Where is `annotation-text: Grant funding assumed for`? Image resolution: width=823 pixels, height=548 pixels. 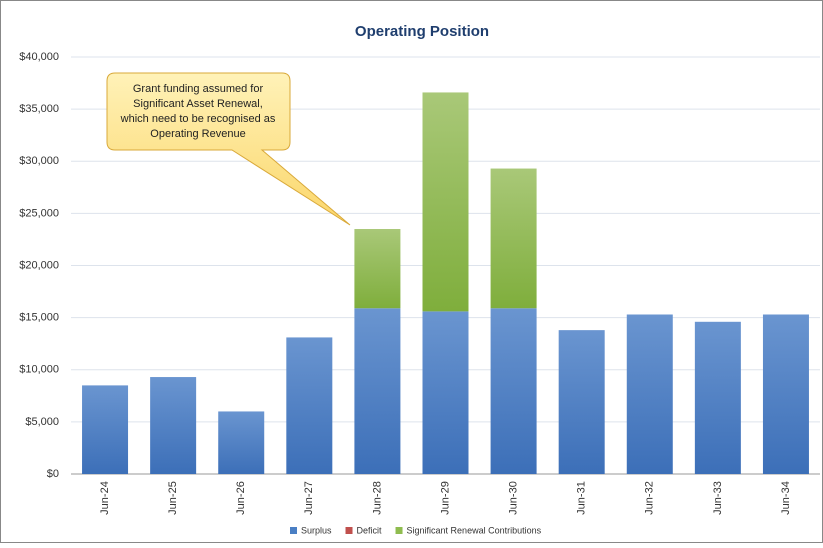
annotation-text: Grant funding assumed for is located at coordinates (198, 89).